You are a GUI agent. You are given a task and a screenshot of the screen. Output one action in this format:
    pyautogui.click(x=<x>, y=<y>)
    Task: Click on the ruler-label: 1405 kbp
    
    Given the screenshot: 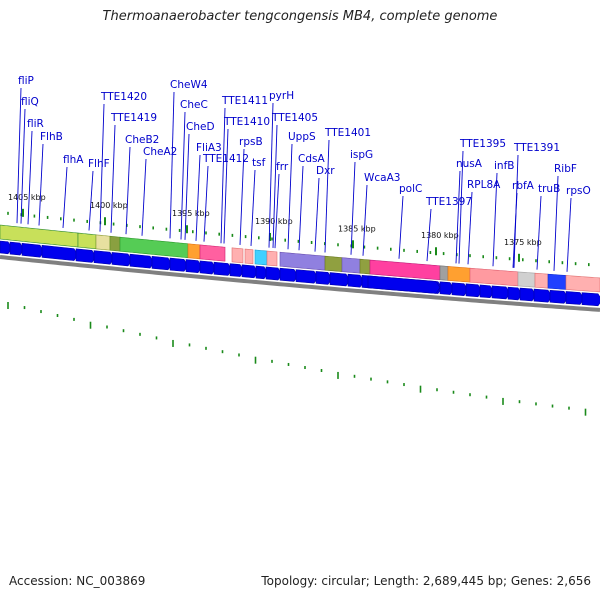 What is the action you would take?
    pyautogui.click(x=27, y=197)
    